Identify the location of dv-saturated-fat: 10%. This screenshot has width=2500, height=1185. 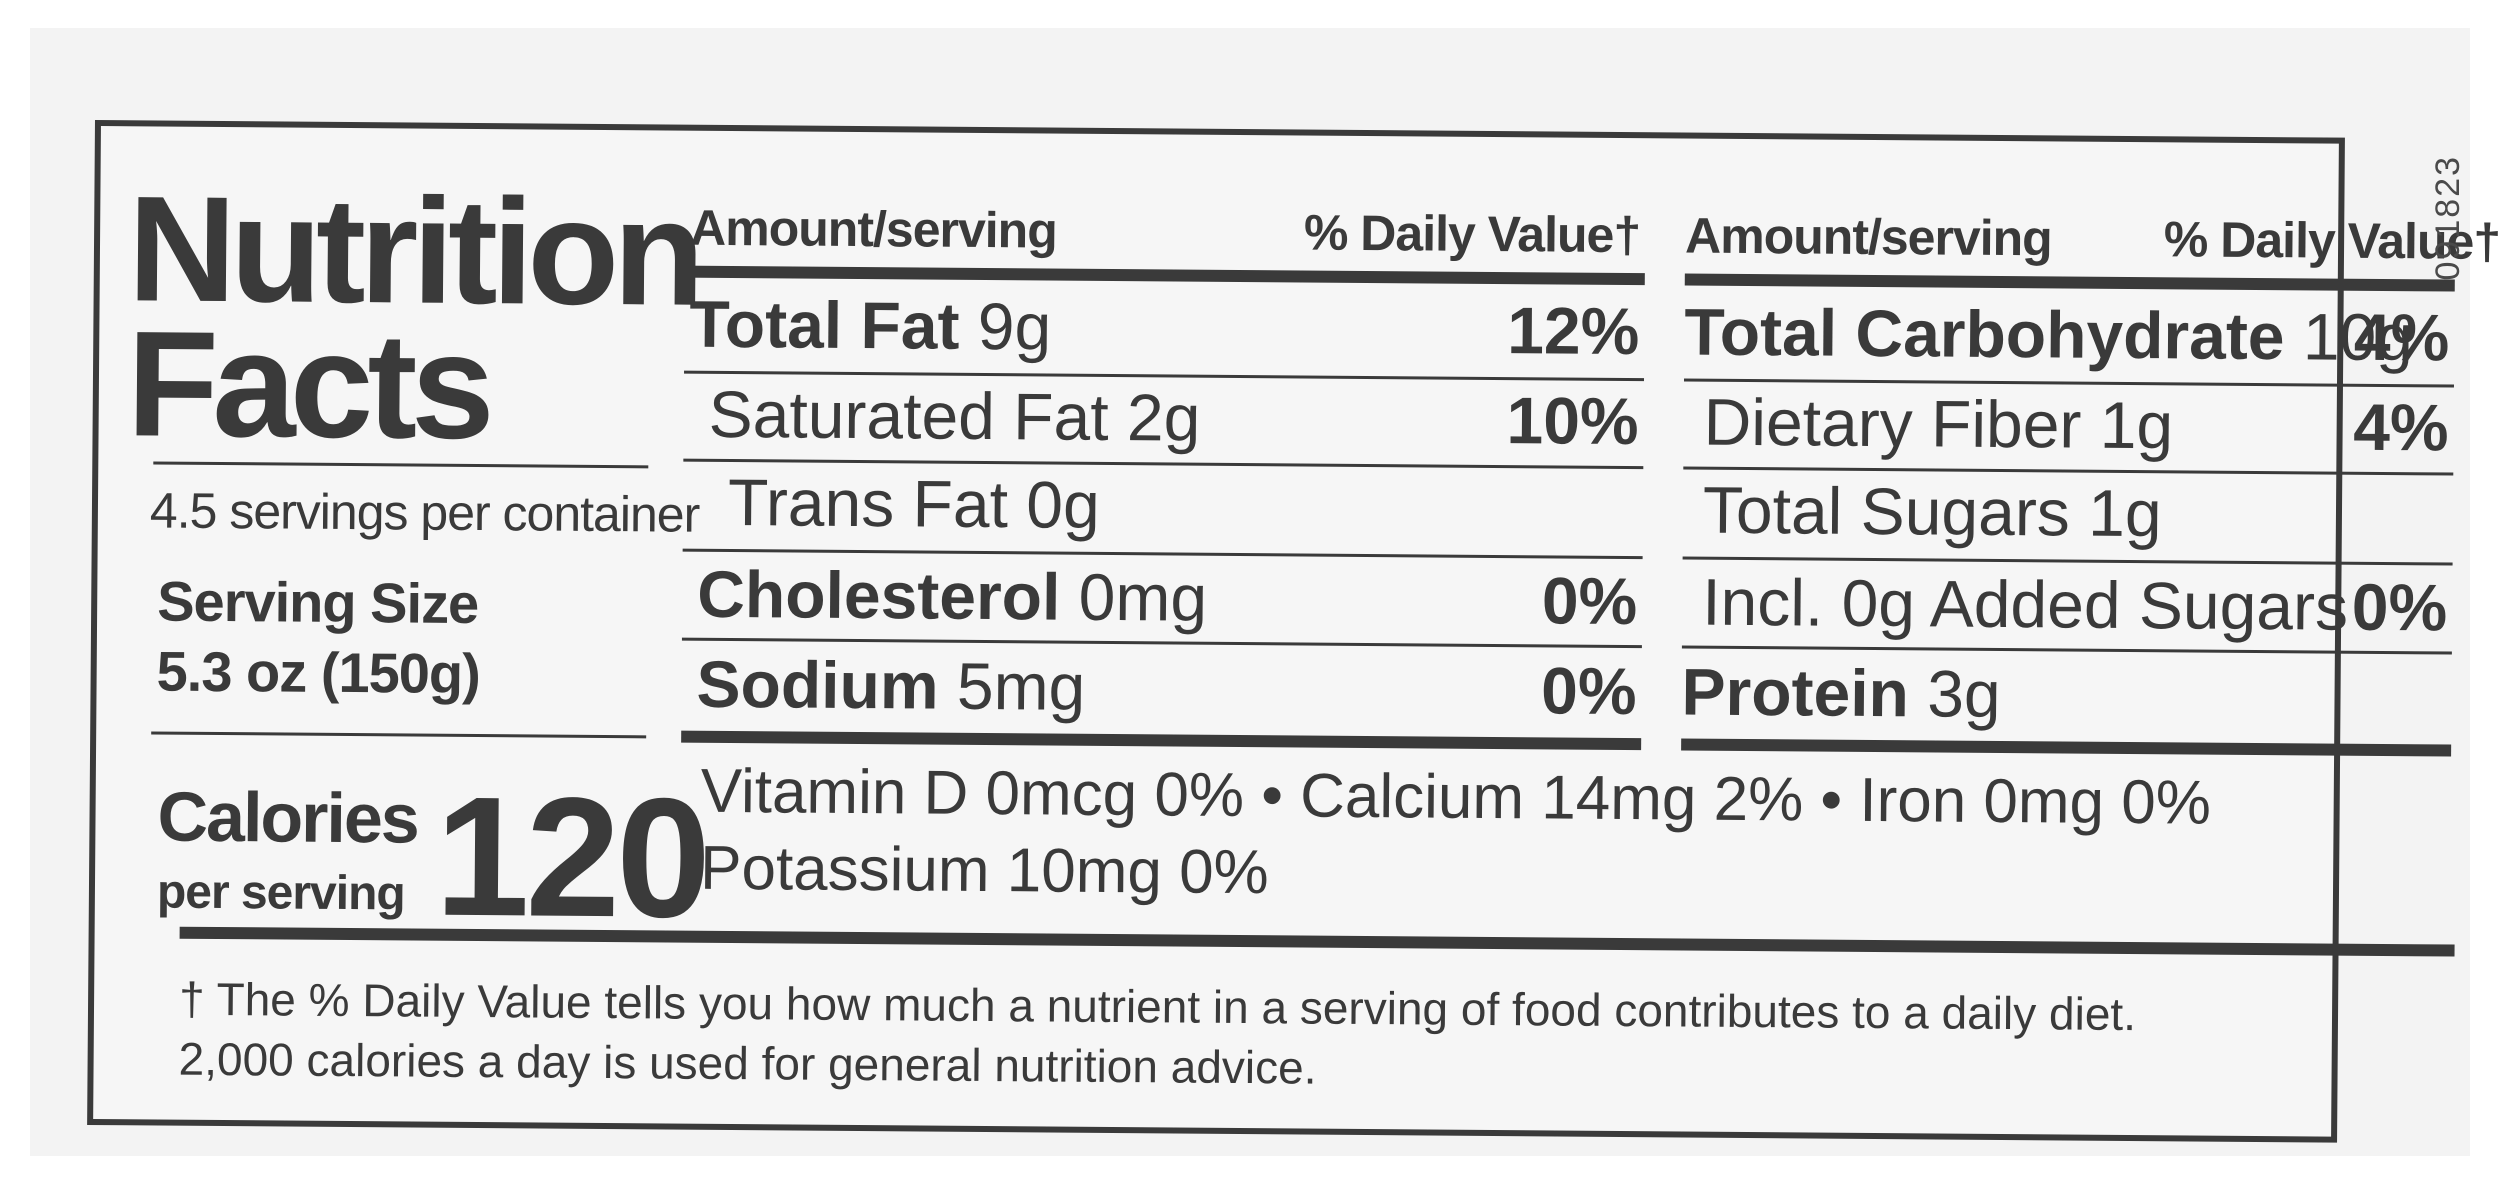
(1572, 421).